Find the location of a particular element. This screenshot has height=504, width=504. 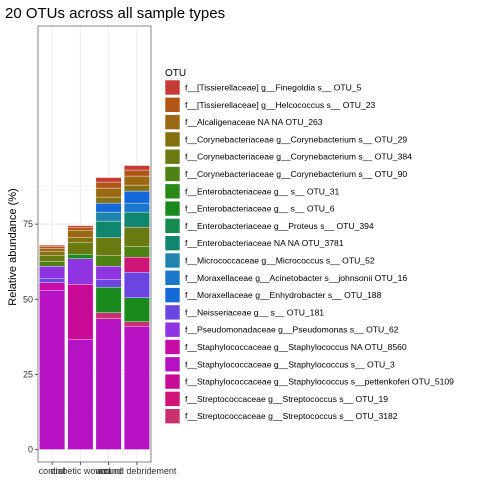

legend-label: f__Neisseriaceae g__ s__ OTU_181 is located at coordinates (254, 312).